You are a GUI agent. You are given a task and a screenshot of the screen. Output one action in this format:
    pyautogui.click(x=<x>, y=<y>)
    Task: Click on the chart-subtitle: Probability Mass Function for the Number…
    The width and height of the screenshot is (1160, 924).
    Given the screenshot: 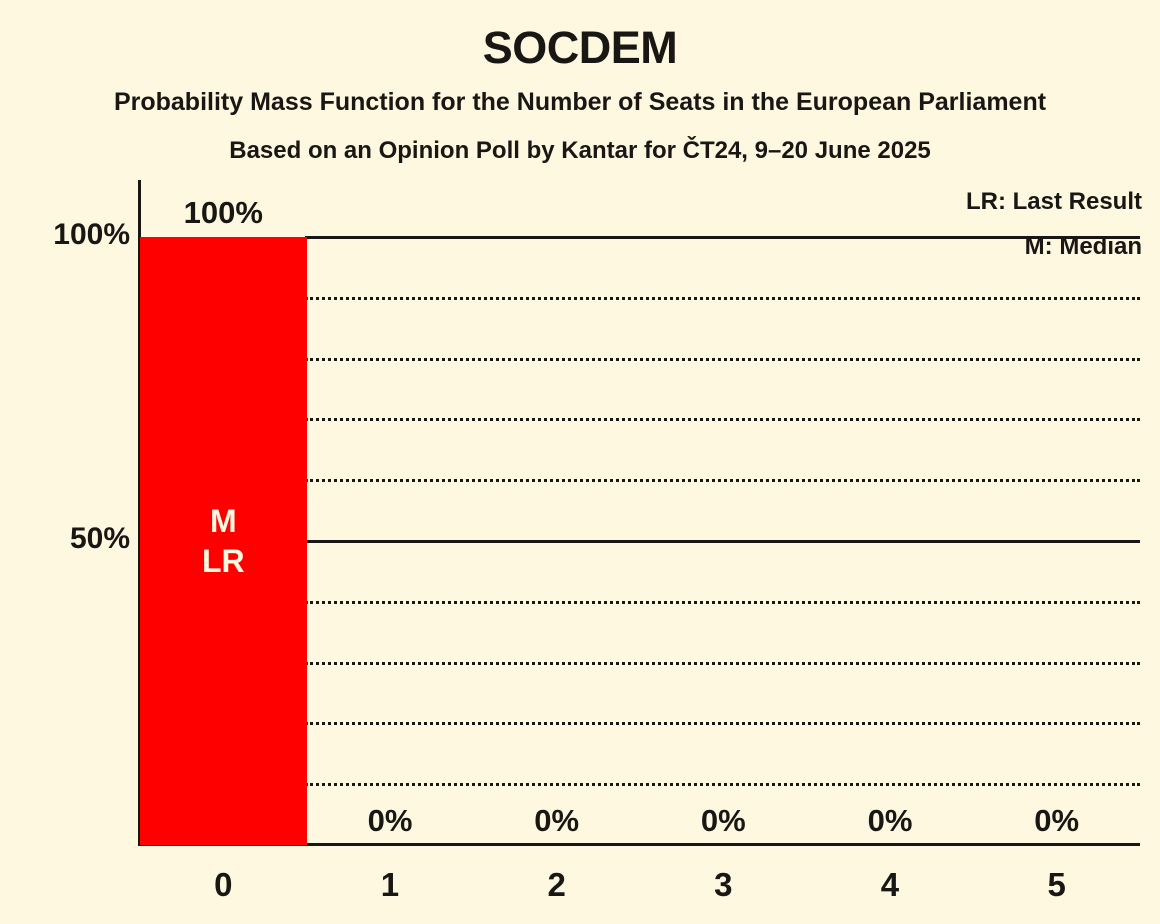 What is the action you would take?
    pyautogui.click(x=580, y=102)
    